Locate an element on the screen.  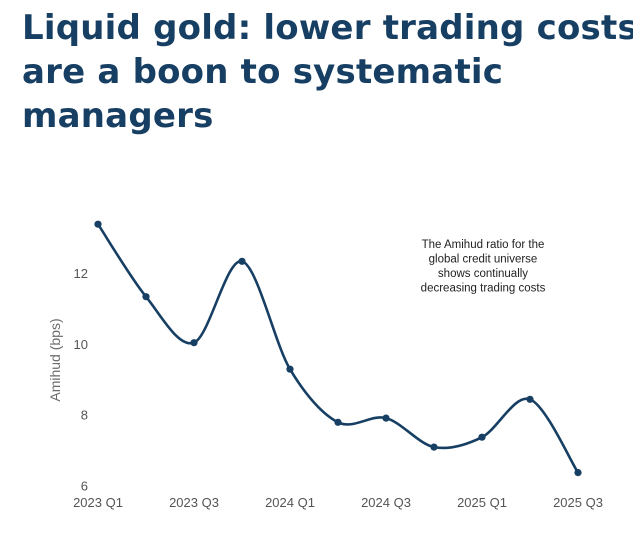
y-tick-label: 10 is located at coordinates (81, 344).